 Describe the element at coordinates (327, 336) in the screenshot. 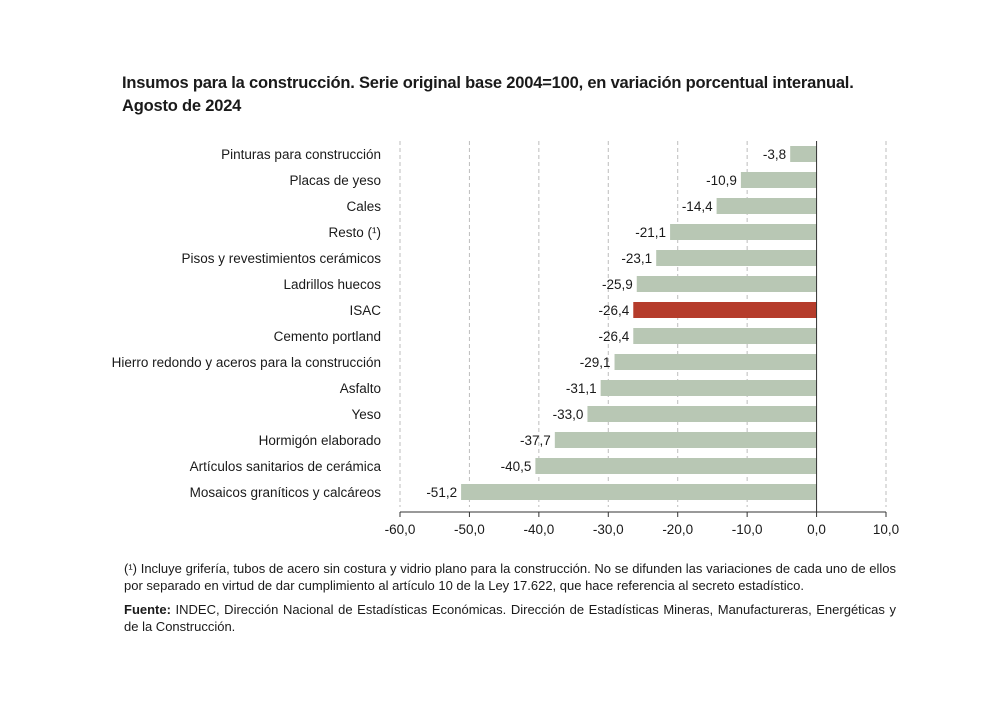

I see `category-label: Cemento portland` at that location.